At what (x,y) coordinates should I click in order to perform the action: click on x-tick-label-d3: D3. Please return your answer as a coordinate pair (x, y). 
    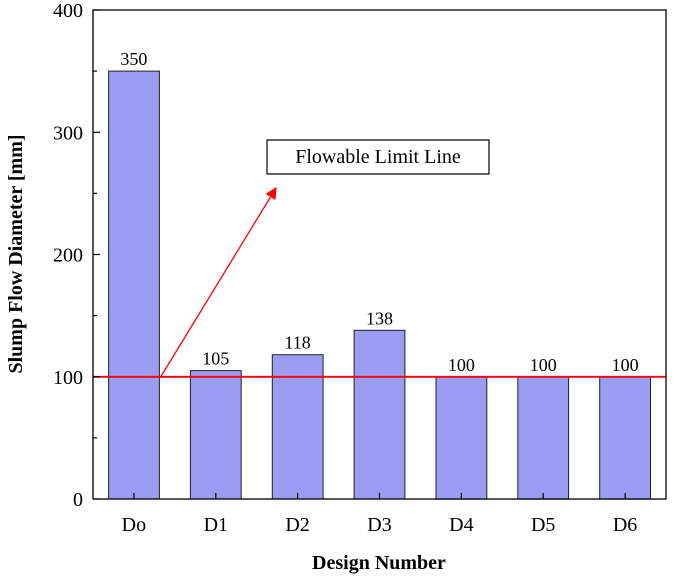
    Looking at the image, I should click on (379, 525).